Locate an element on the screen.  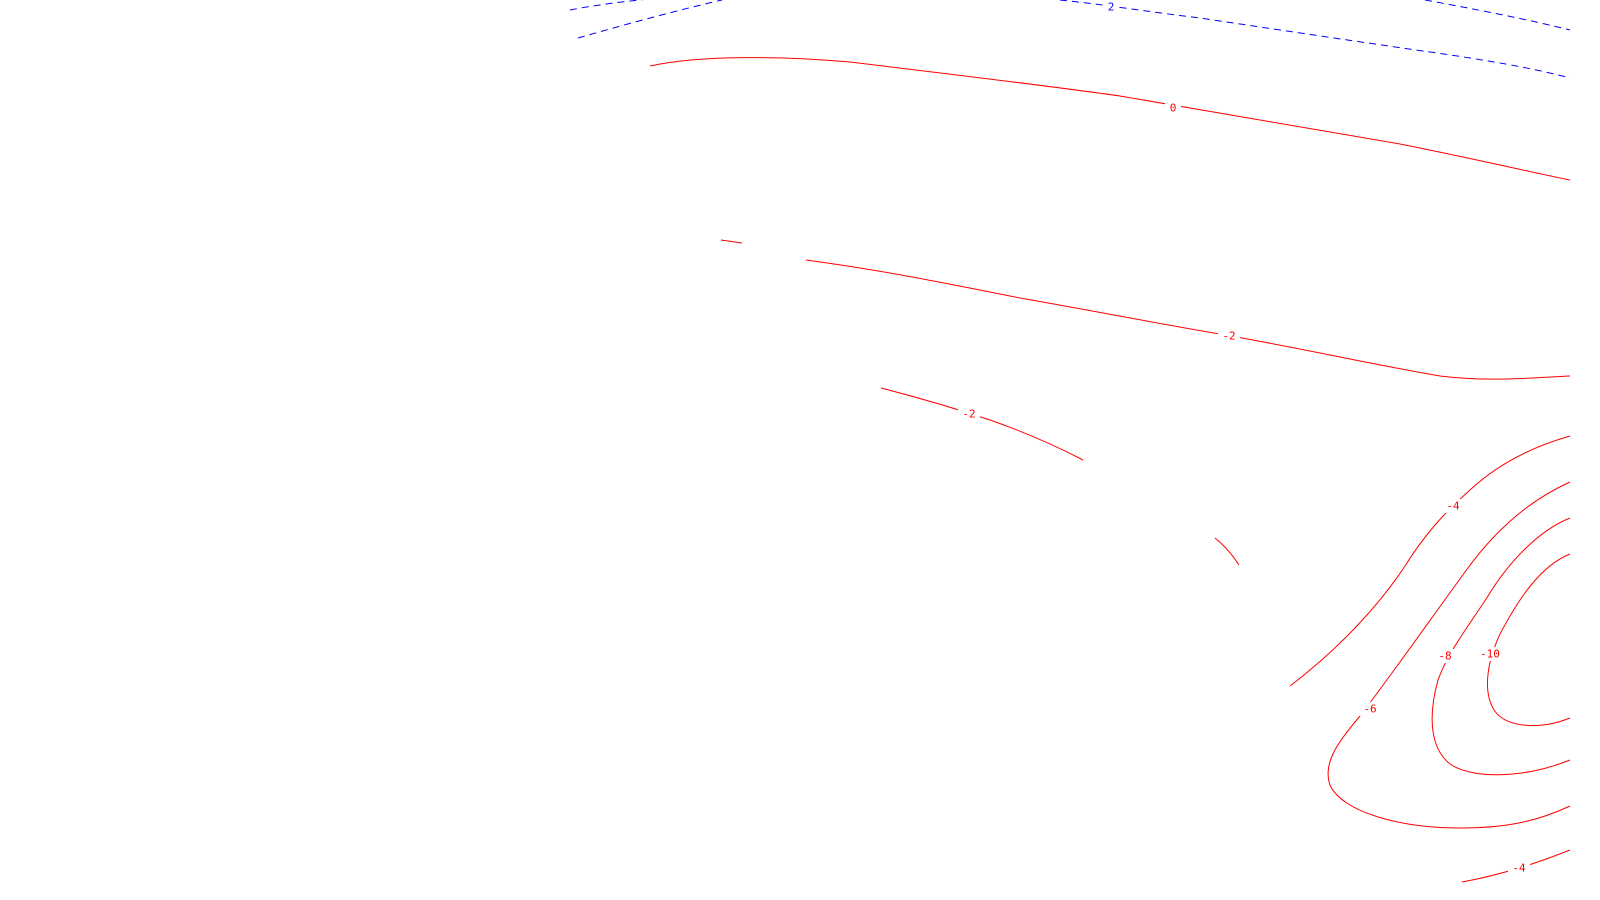
contour-label-blue-2: 2 is located at coordinates (1111, 7).